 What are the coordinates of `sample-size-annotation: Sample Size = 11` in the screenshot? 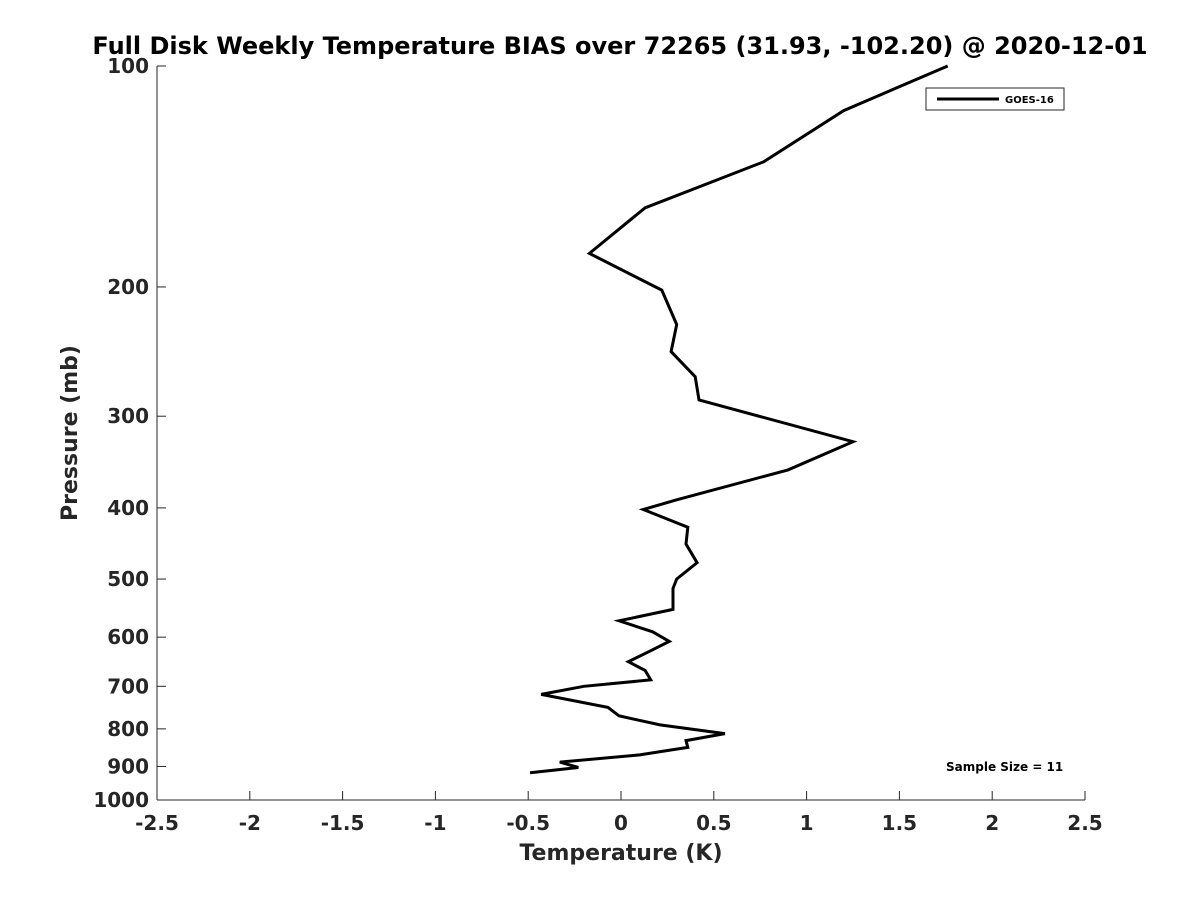 It's located at (1004, 767).